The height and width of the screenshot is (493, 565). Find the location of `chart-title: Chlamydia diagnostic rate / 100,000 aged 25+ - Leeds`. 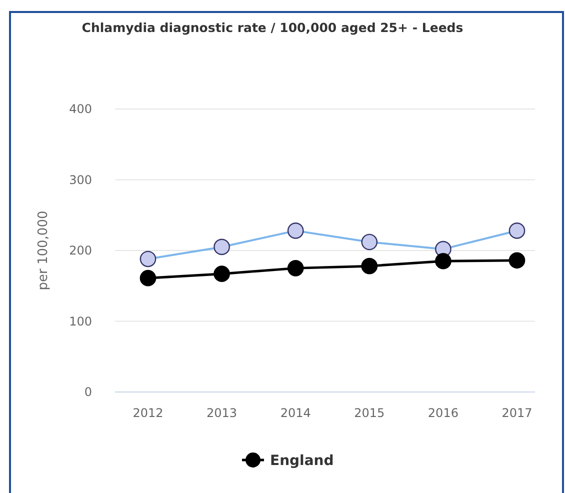

chart-title: Chlamydia diagnostic rate / 100,000 aged 25+ - Leeds is located at coordinates (273, 27).